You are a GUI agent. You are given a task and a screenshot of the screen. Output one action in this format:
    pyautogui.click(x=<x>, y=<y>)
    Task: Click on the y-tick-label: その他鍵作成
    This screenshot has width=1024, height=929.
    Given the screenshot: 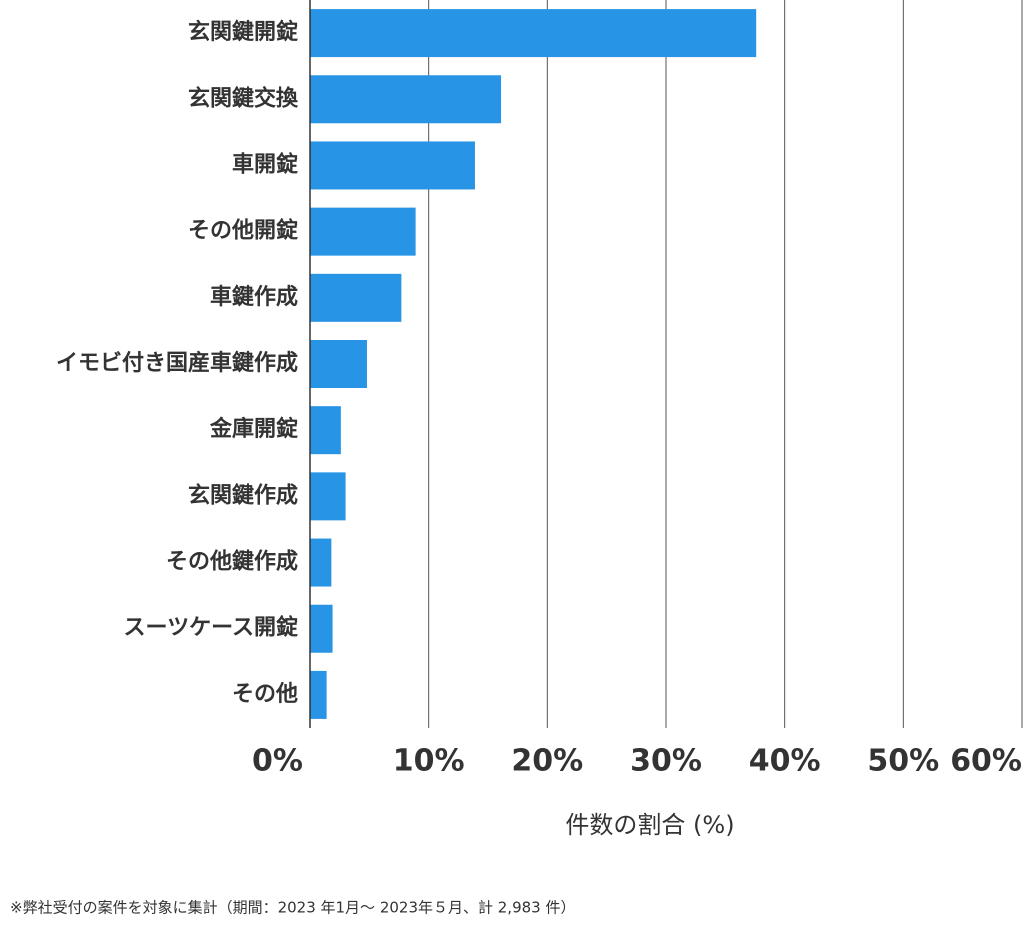 What is the action you would take?
    pyautogui.click(x=232, y=562)
    